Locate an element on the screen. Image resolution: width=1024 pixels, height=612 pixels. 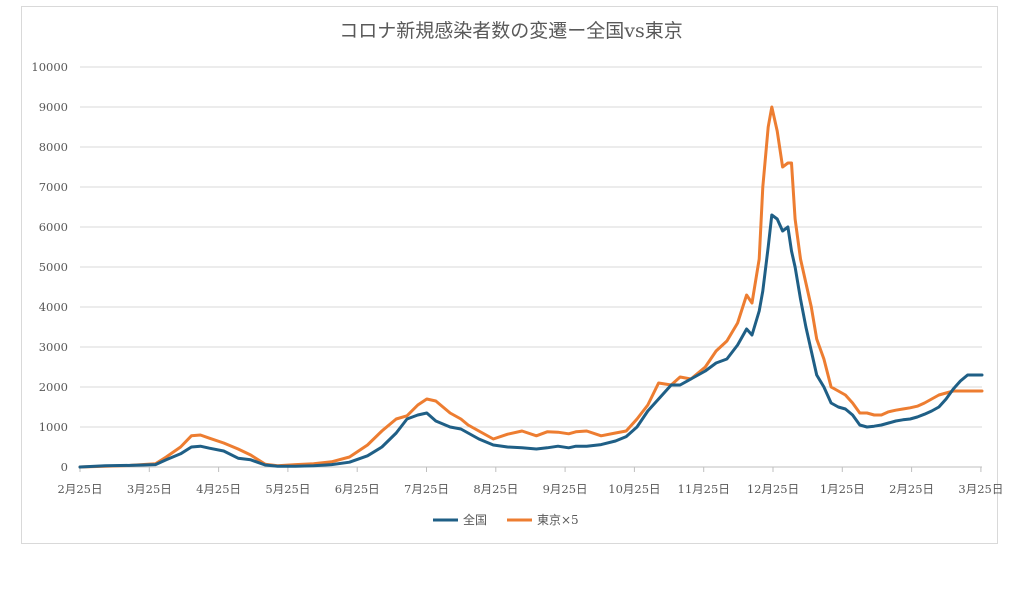
y-tick-label: 4000 is located at coordinates (53, 307).